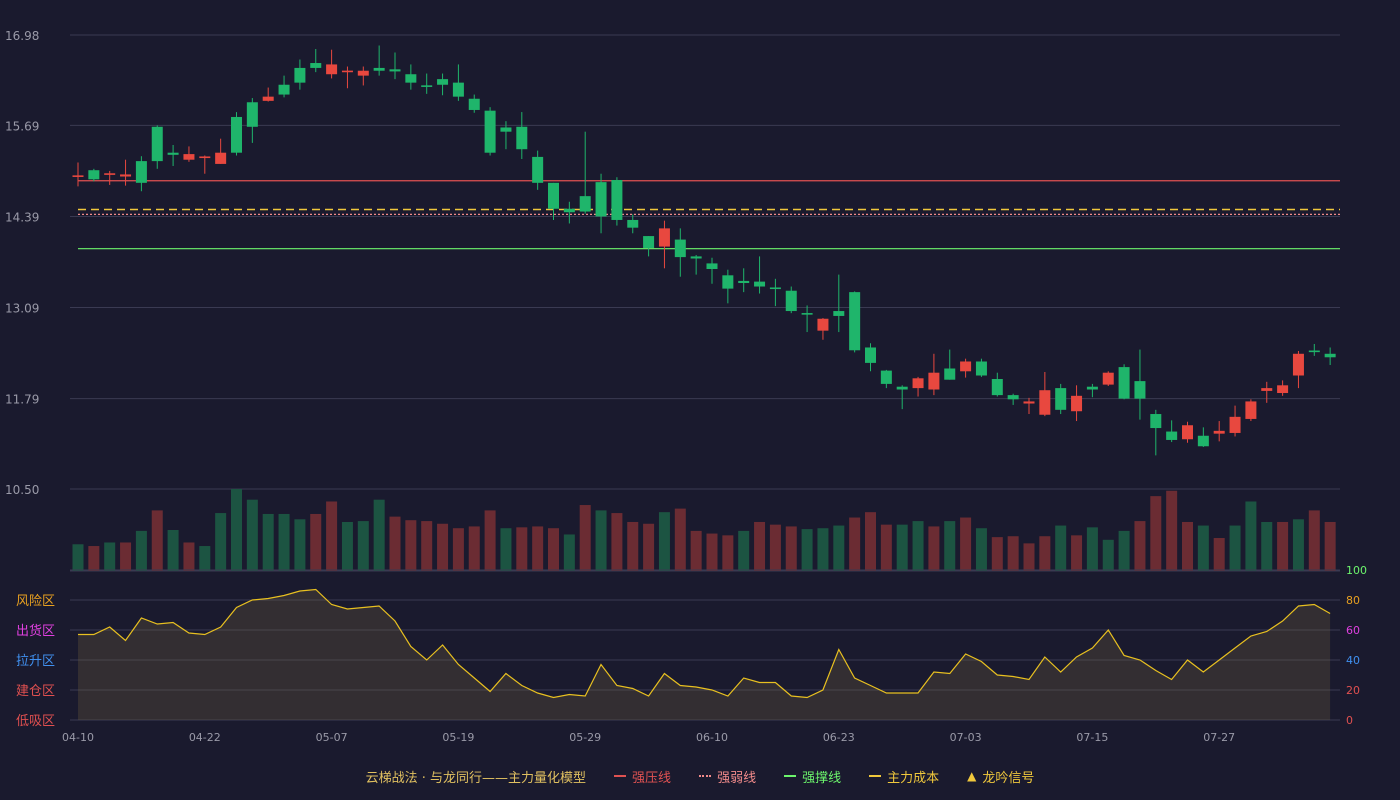 This screenshot has height=800, width=1400. I want to click on osc-tick-label: 0, so click(1349, 720).